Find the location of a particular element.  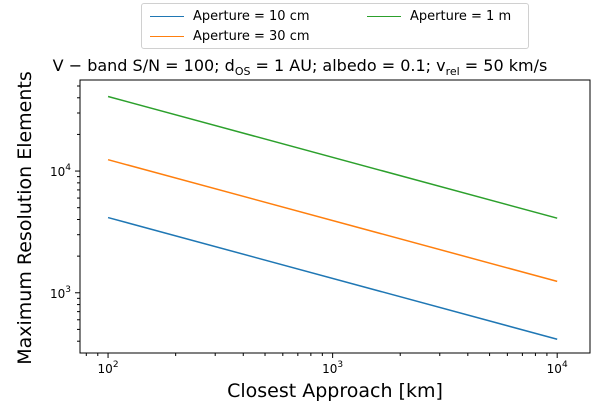

x-tick-label: 10² is located at coordinates (108, 368).